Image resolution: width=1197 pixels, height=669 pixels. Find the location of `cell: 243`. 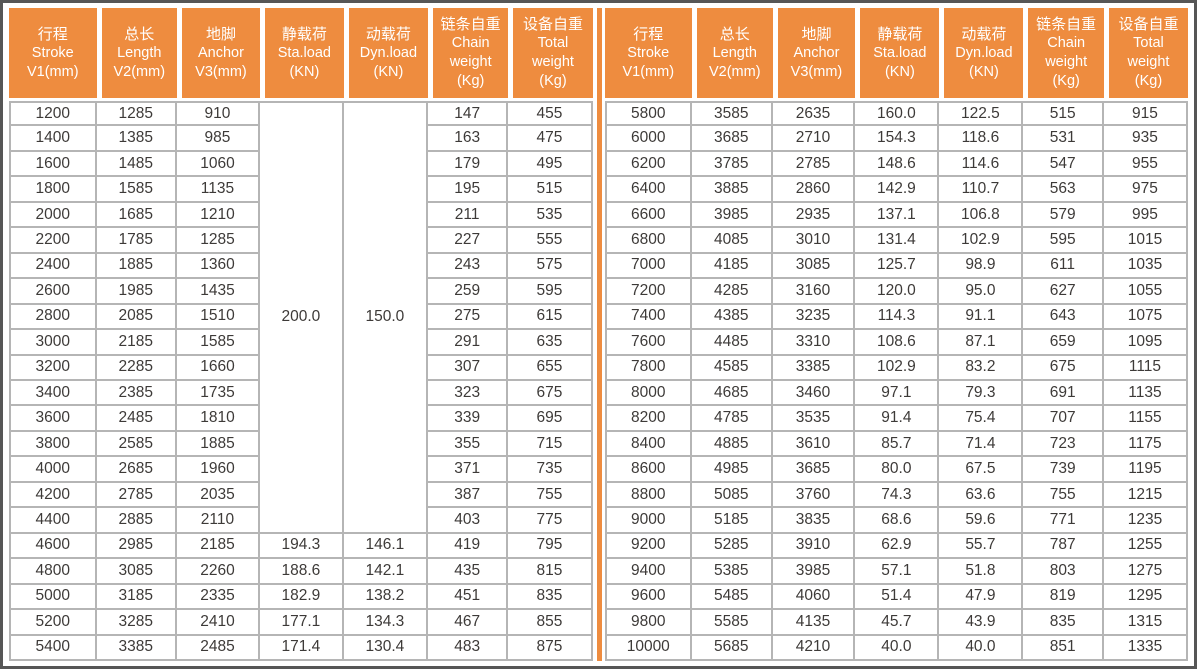

cell: 243 is located at coordinates (468, 266).